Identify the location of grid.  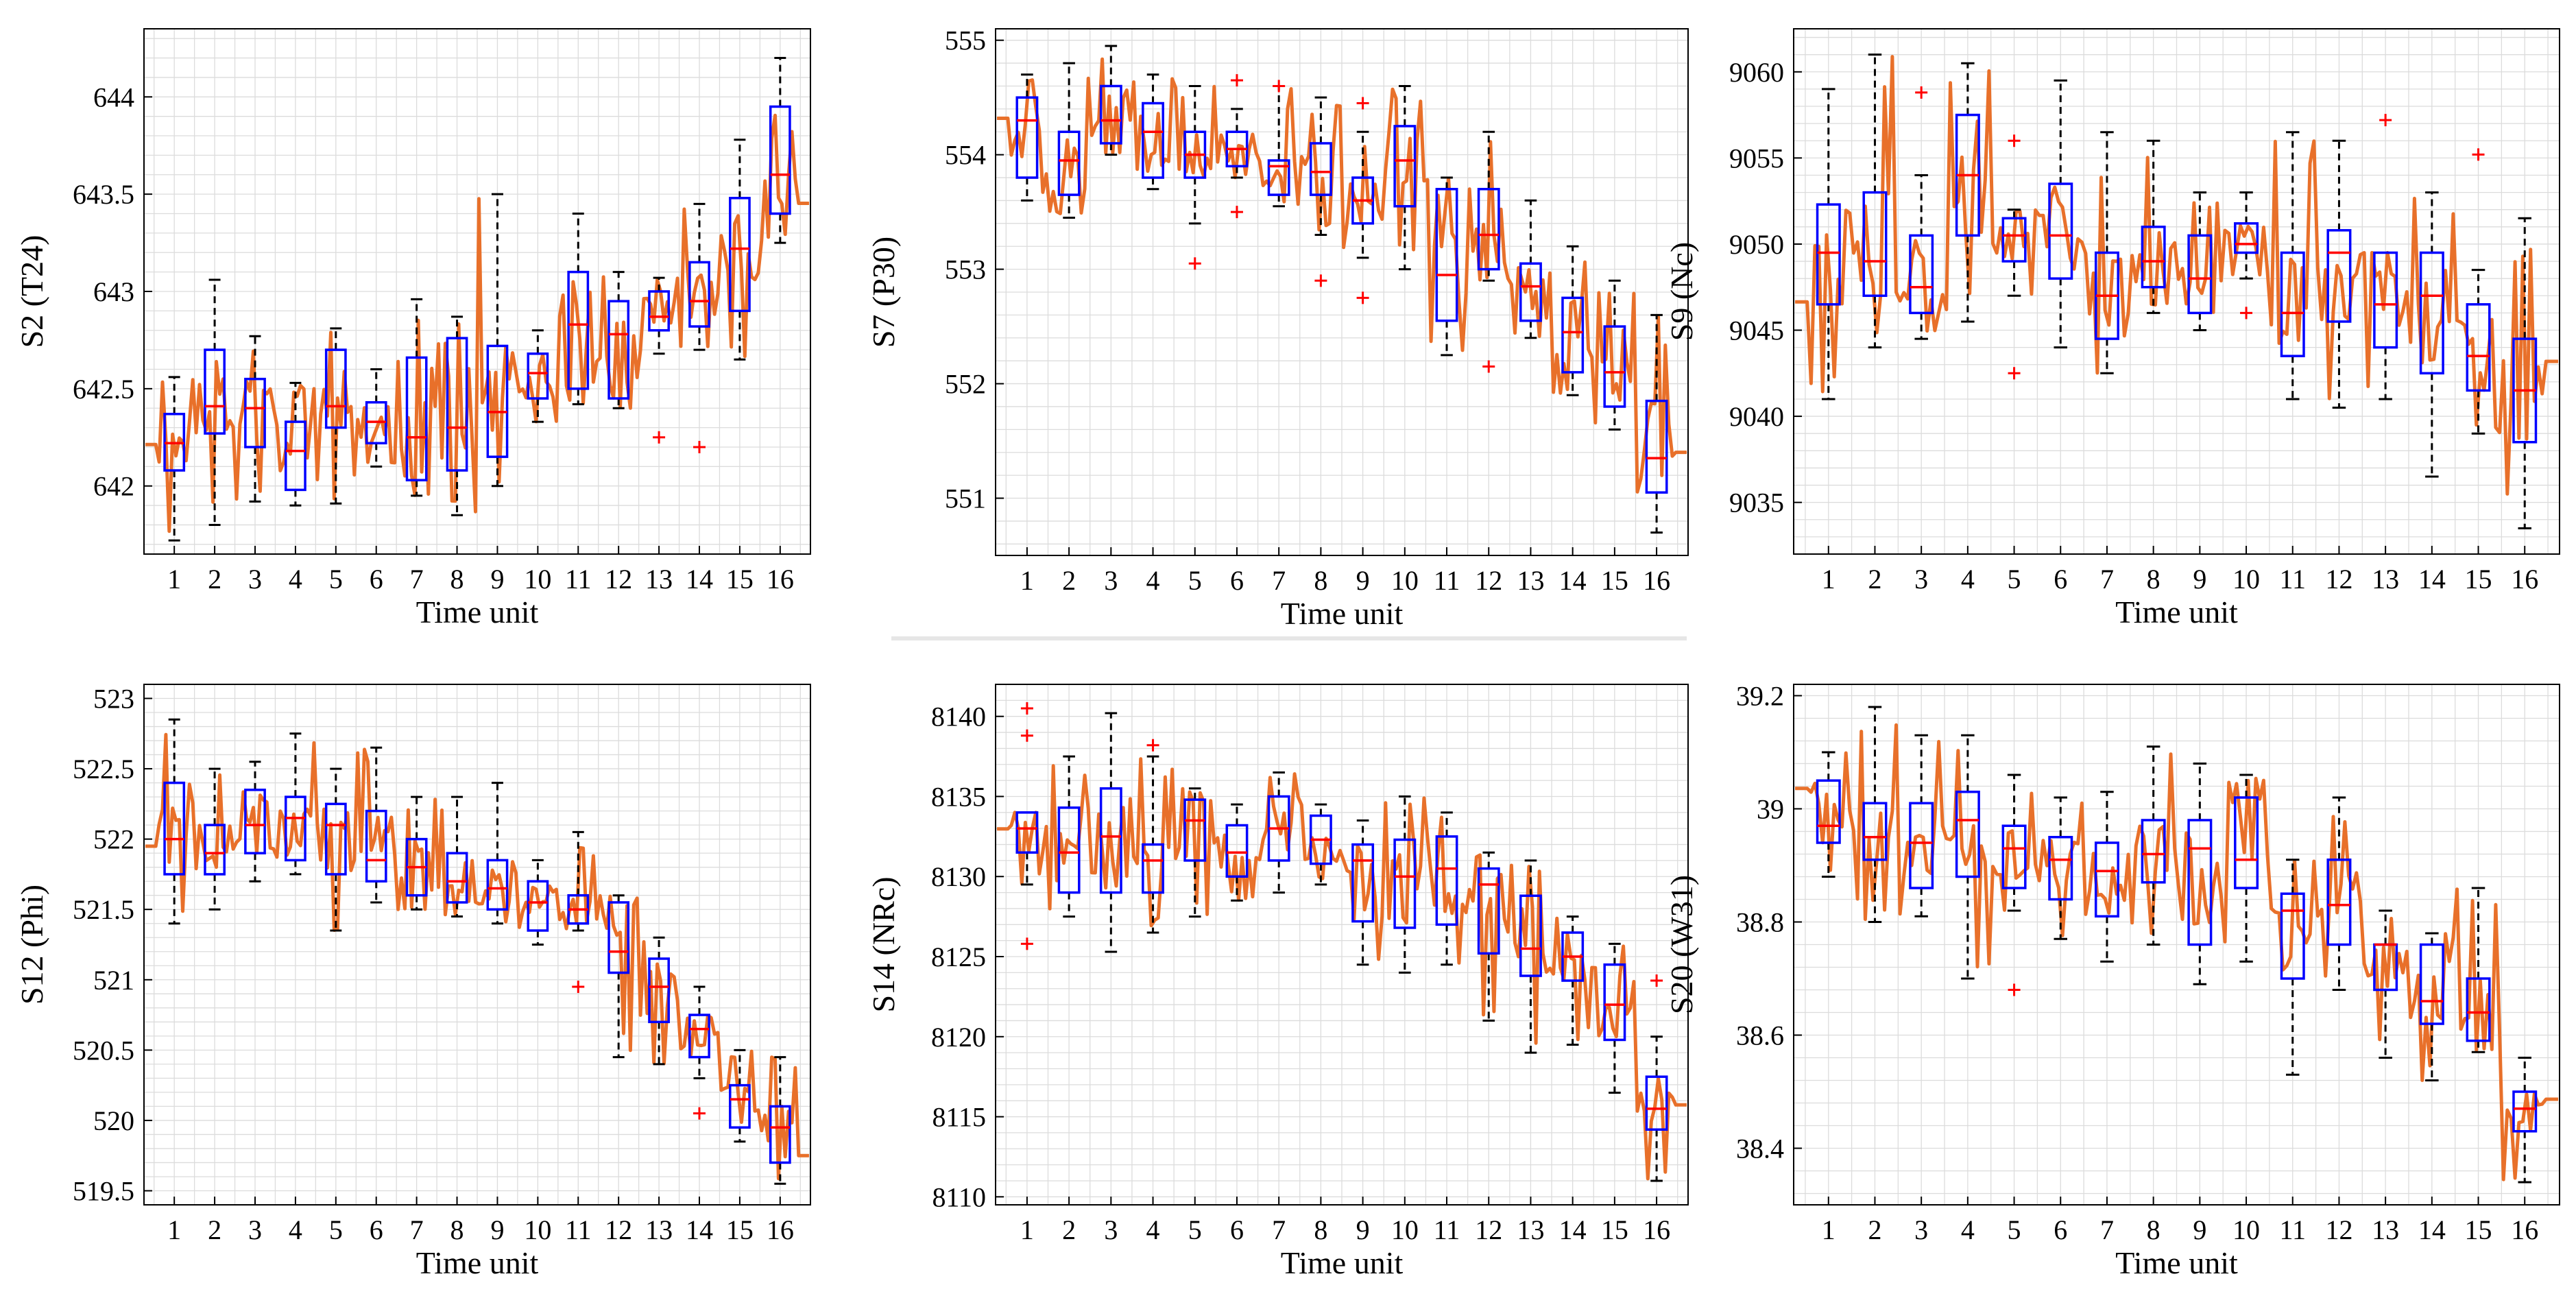
(2177, 944).